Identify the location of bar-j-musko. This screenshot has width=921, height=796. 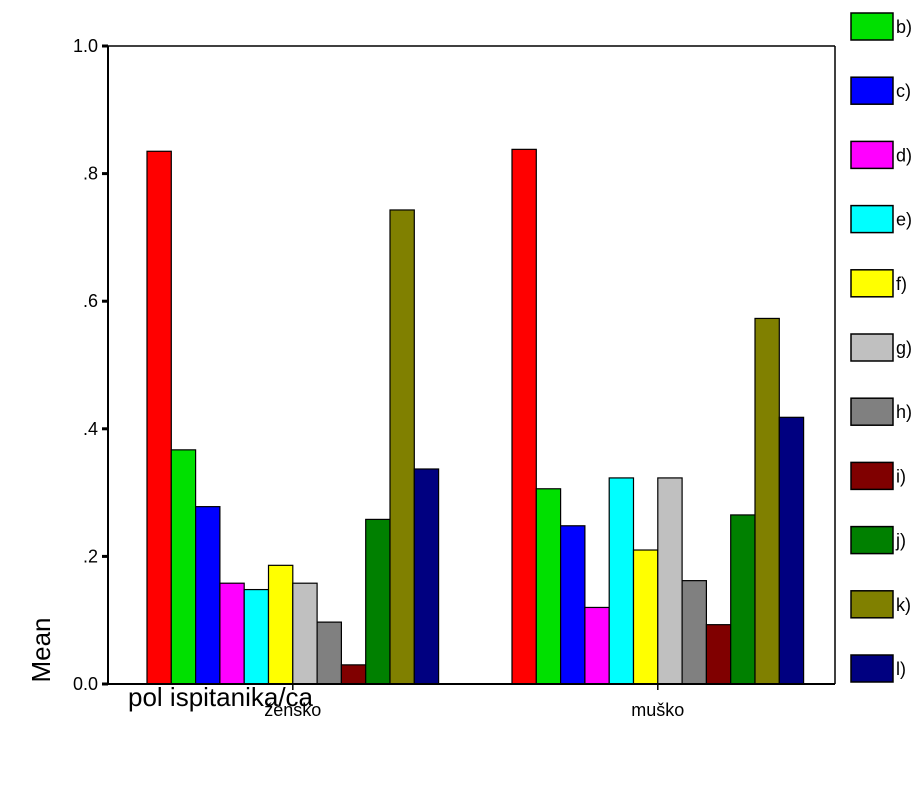
(743, 599).